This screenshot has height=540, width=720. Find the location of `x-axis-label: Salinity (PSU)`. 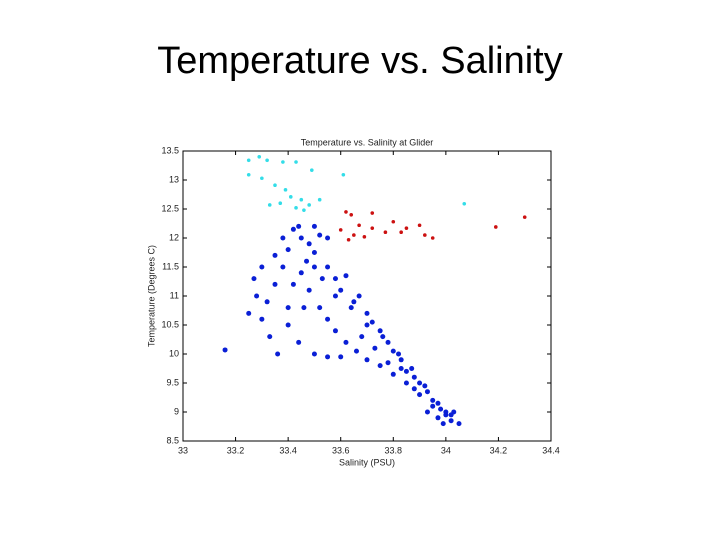

x-axis-label: Salinity (PSU) is located at coordinates (367, 462).